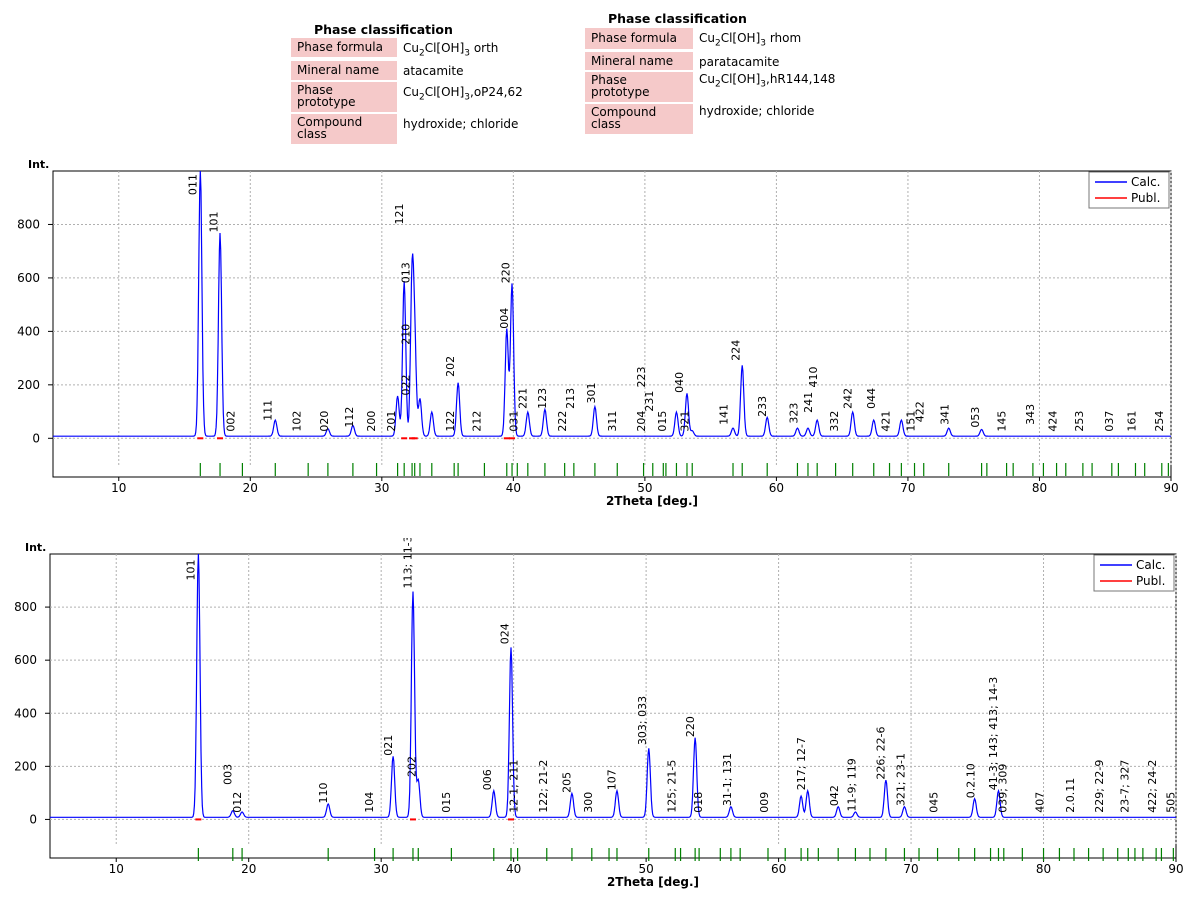  What do you see at coordinates (886, 421) in the screenshot?
I see `peak-label: 421` at bounding box center [886, 421].